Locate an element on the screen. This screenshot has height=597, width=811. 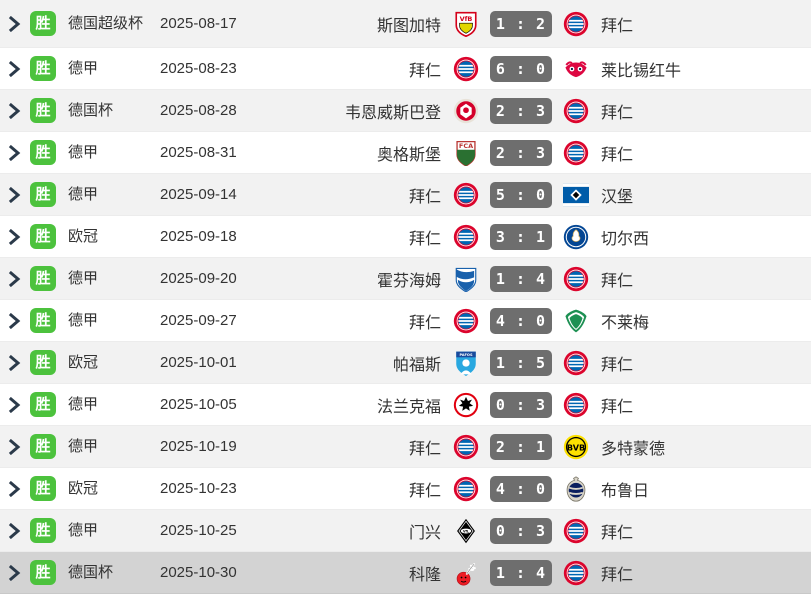
away-team-name: 汉堡 is located at coordinates (617, 197).